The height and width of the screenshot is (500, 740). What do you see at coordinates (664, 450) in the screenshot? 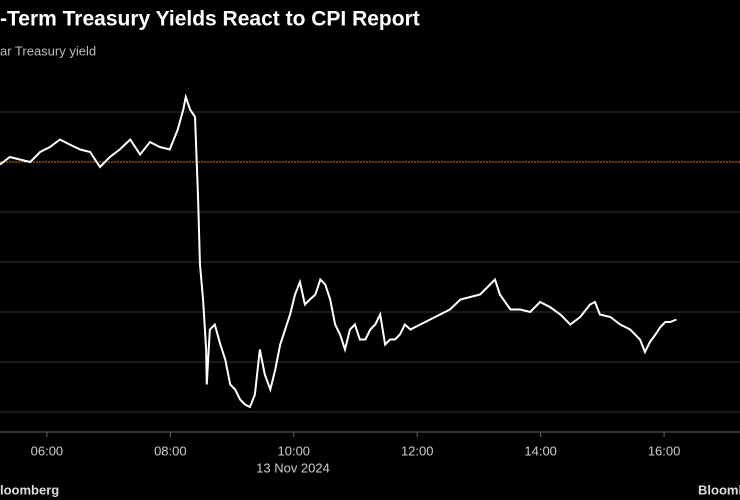
I see `x-tick-label: 16:00` at bounding box center [664, 450].